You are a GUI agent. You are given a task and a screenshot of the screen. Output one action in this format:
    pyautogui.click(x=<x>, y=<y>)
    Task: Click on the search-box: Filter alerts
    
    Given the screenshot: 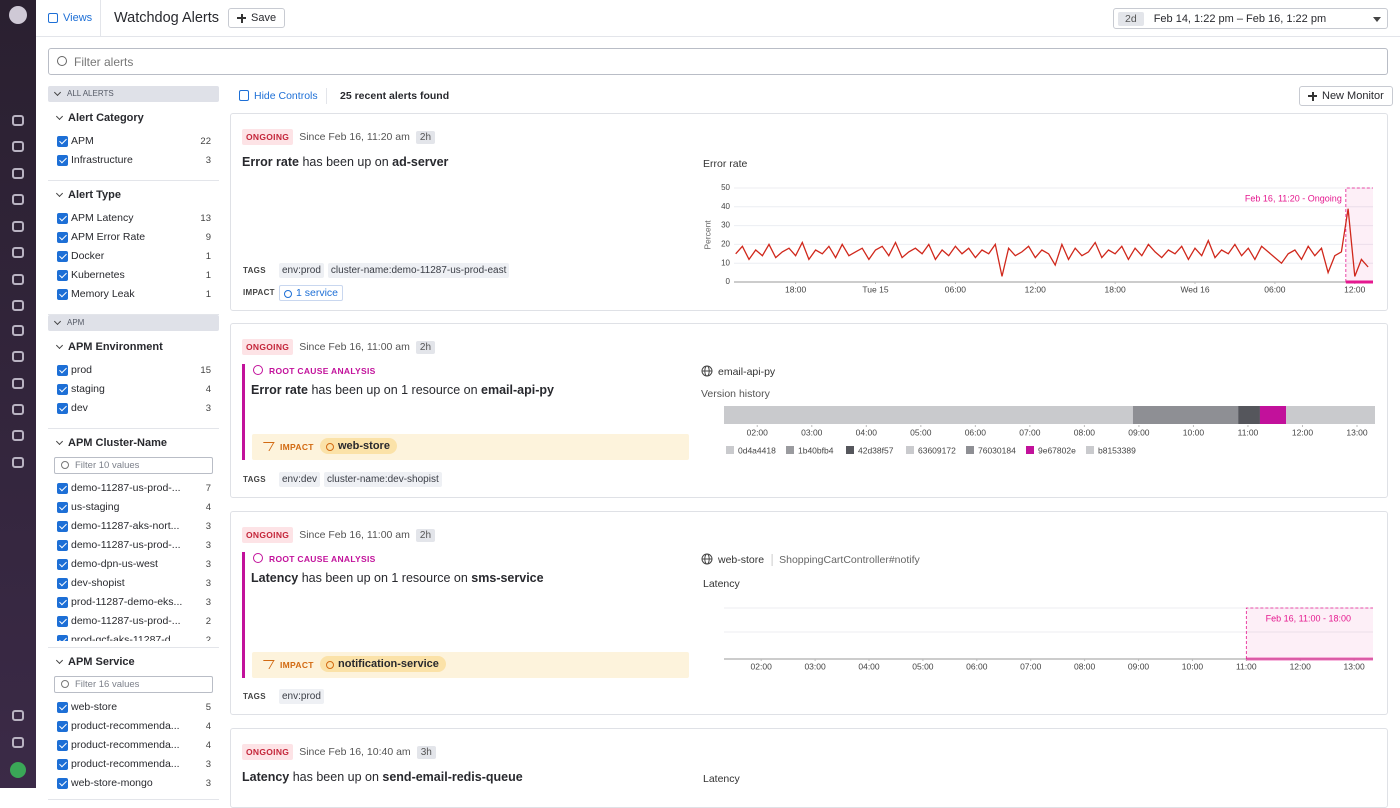 What is the action you would take?
    pyautogui.click(x=718, y=61)
    